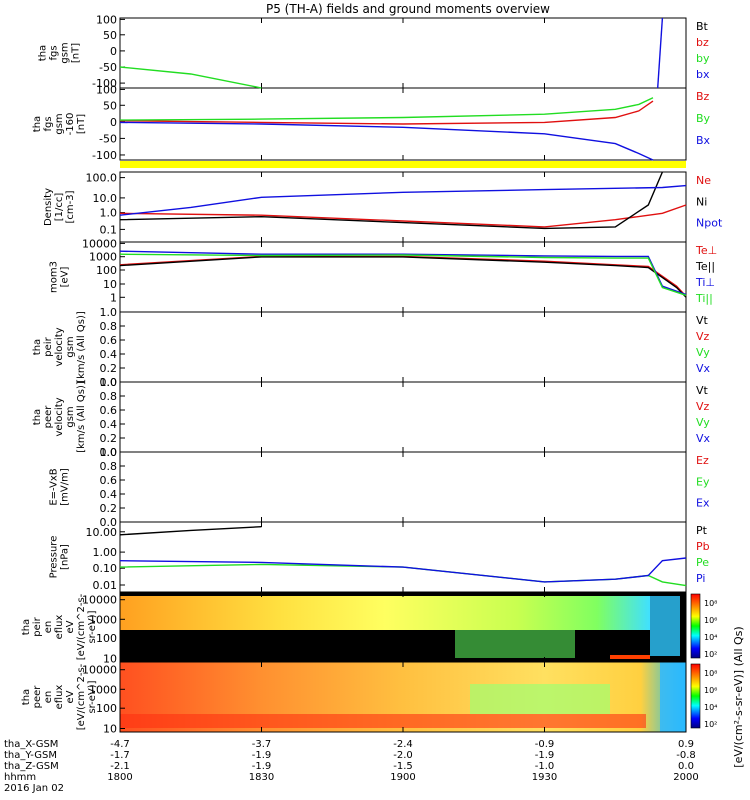 This screenshot has width=750, height=800. Describe the element at coordinates (105, 552) in the screenshot. I see `y-tick-label: 1.00` at that location.